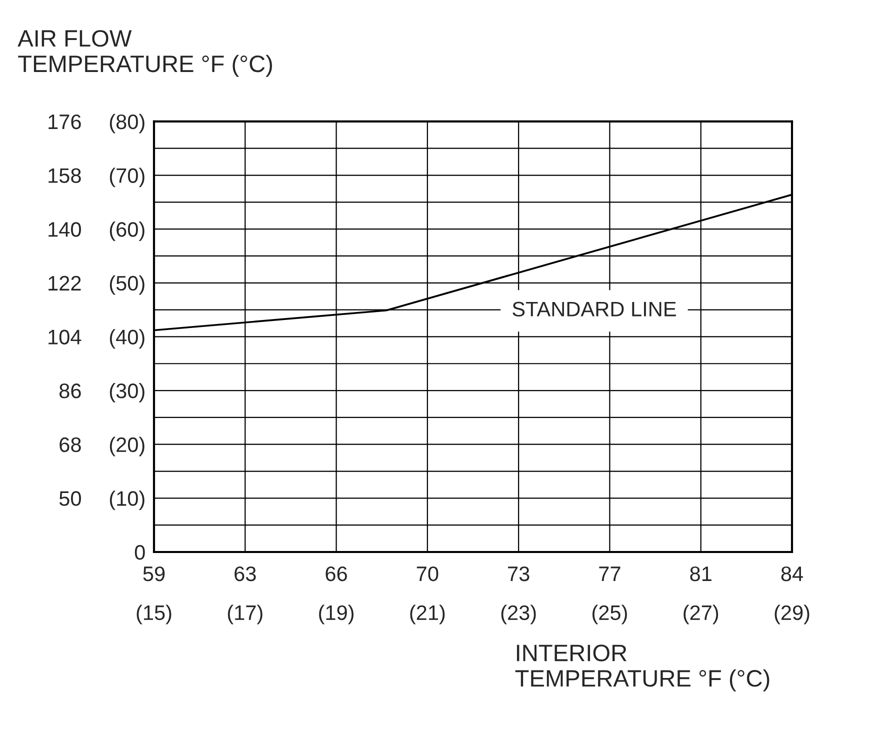 This screenshot has height=736, width=880. What do you see at coordinates (427, 614) in the screenshot?
I see `x-tick-label: (21)` at bounding box center [427, 614].